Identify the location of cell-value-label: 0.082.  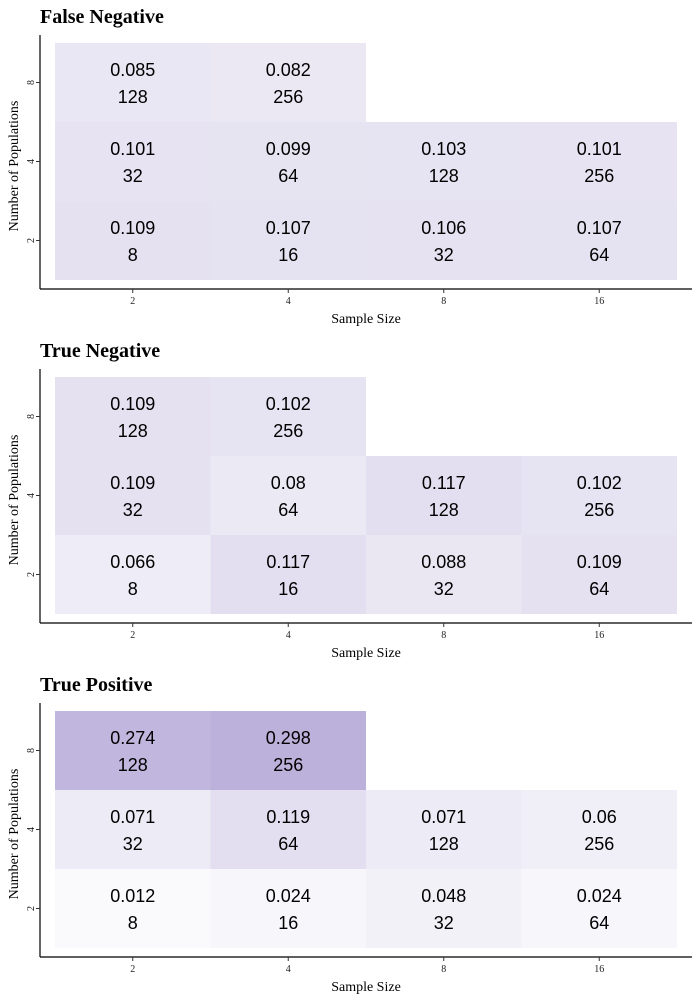
(288, 70).